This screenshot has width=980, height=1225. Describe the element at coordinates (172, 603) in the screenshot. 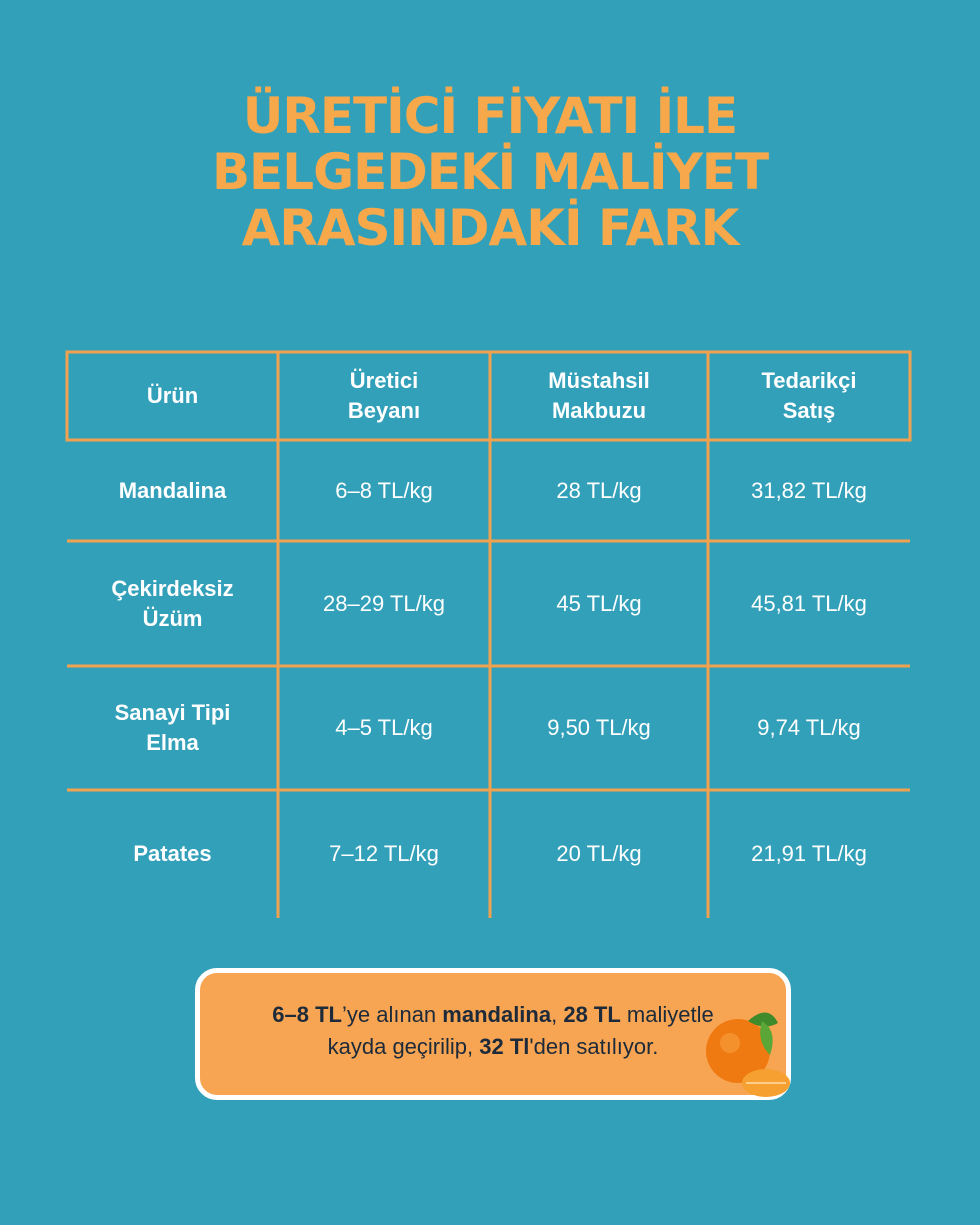

I see `row-label: Çekirdeksiz Üzüm` at that location.